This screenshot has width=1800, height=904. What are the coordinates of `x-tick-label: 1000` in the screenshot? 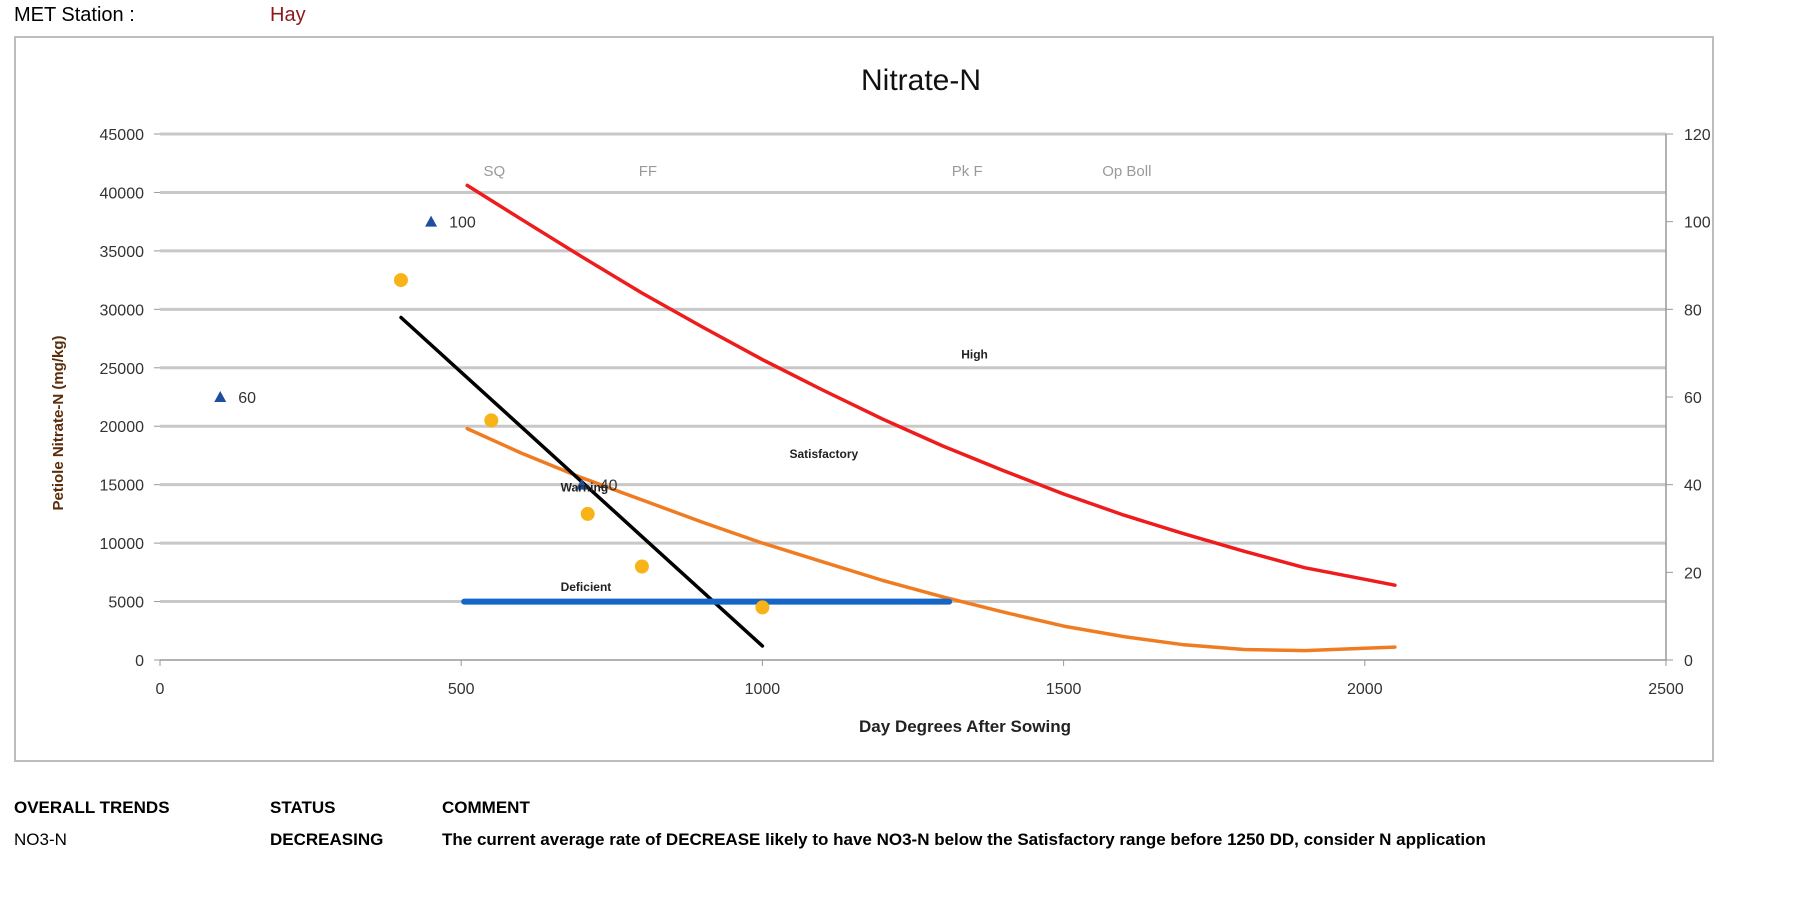 It's located at (763, 689).